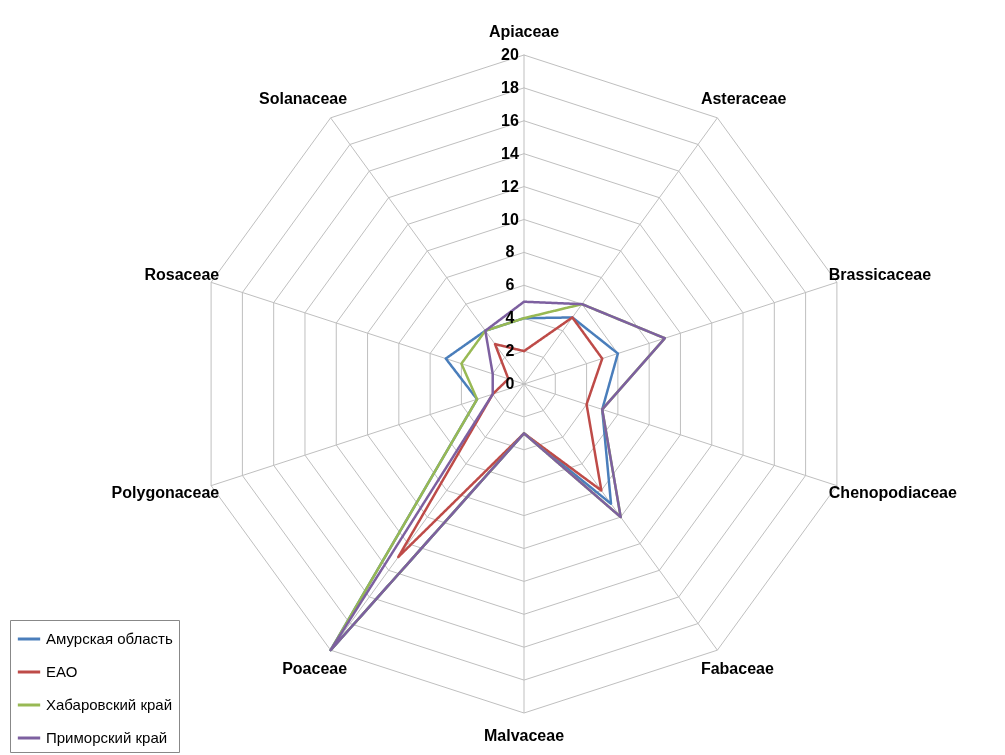  Describe the element at coordinates (524, 31) in the screenshot. I see `spoke-label: Apiaceae` at that location.